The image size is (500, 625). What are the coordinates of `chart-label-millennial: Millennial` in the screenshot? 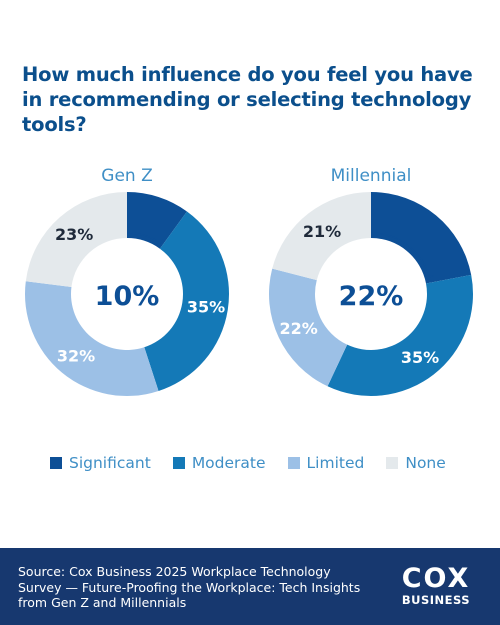 It's located at (371, 176).